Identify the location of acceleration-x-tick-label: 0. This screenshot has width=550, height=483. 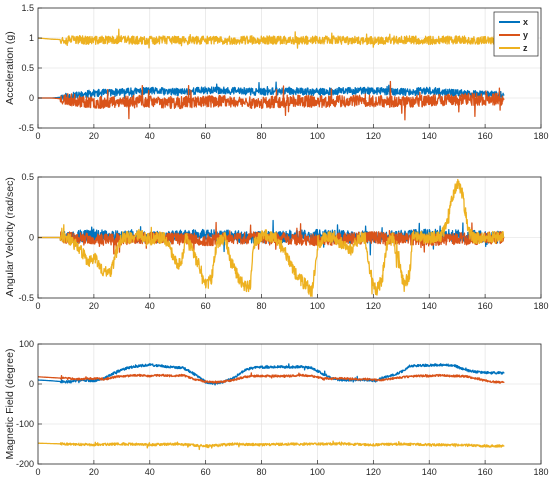
(37, 136).